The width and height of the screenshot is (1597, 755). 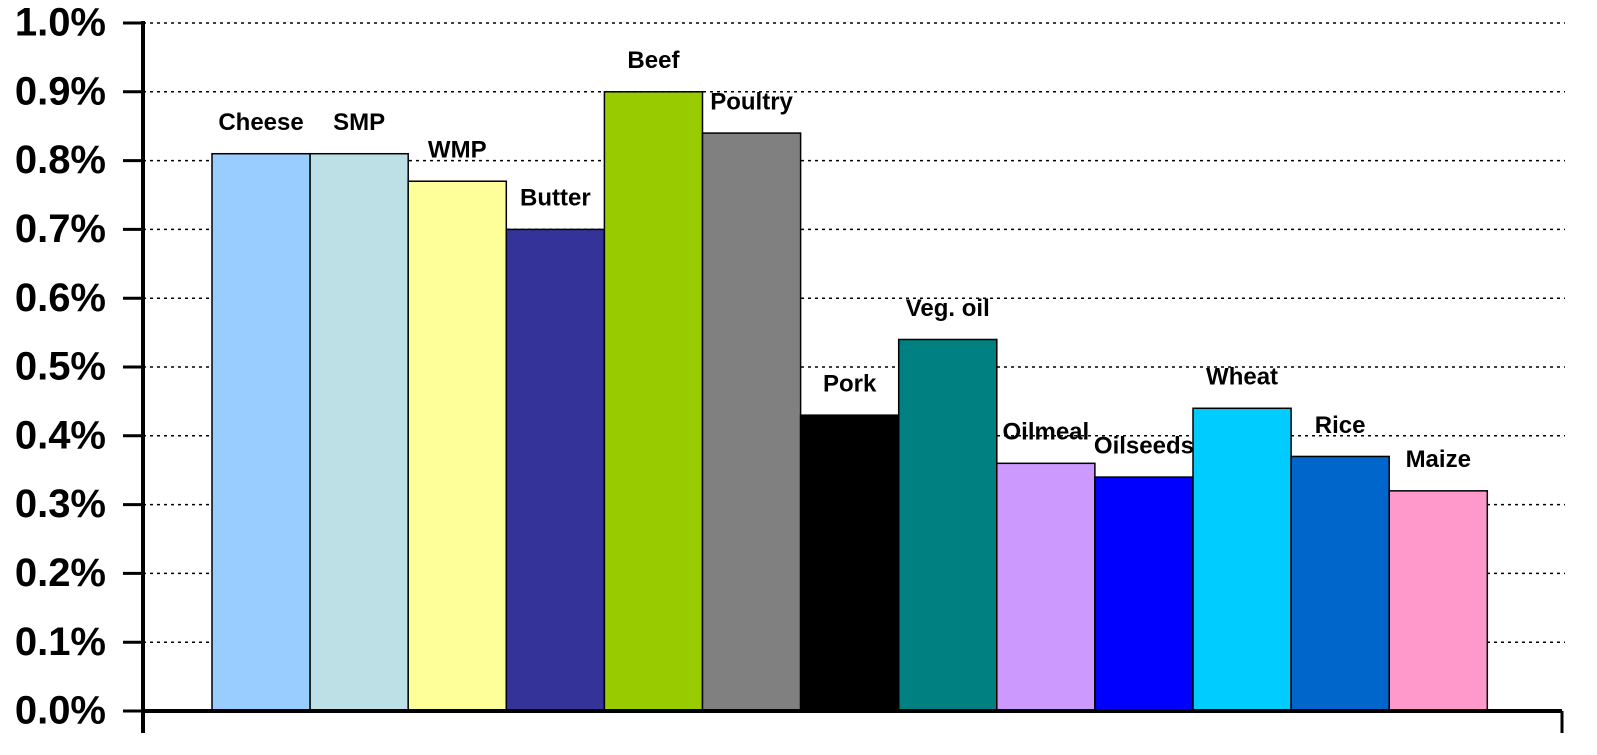 What do you see at coordinates (260, 122) in the screenshot?
I see `category-label: Cheese` at bounding box center [260, 122].